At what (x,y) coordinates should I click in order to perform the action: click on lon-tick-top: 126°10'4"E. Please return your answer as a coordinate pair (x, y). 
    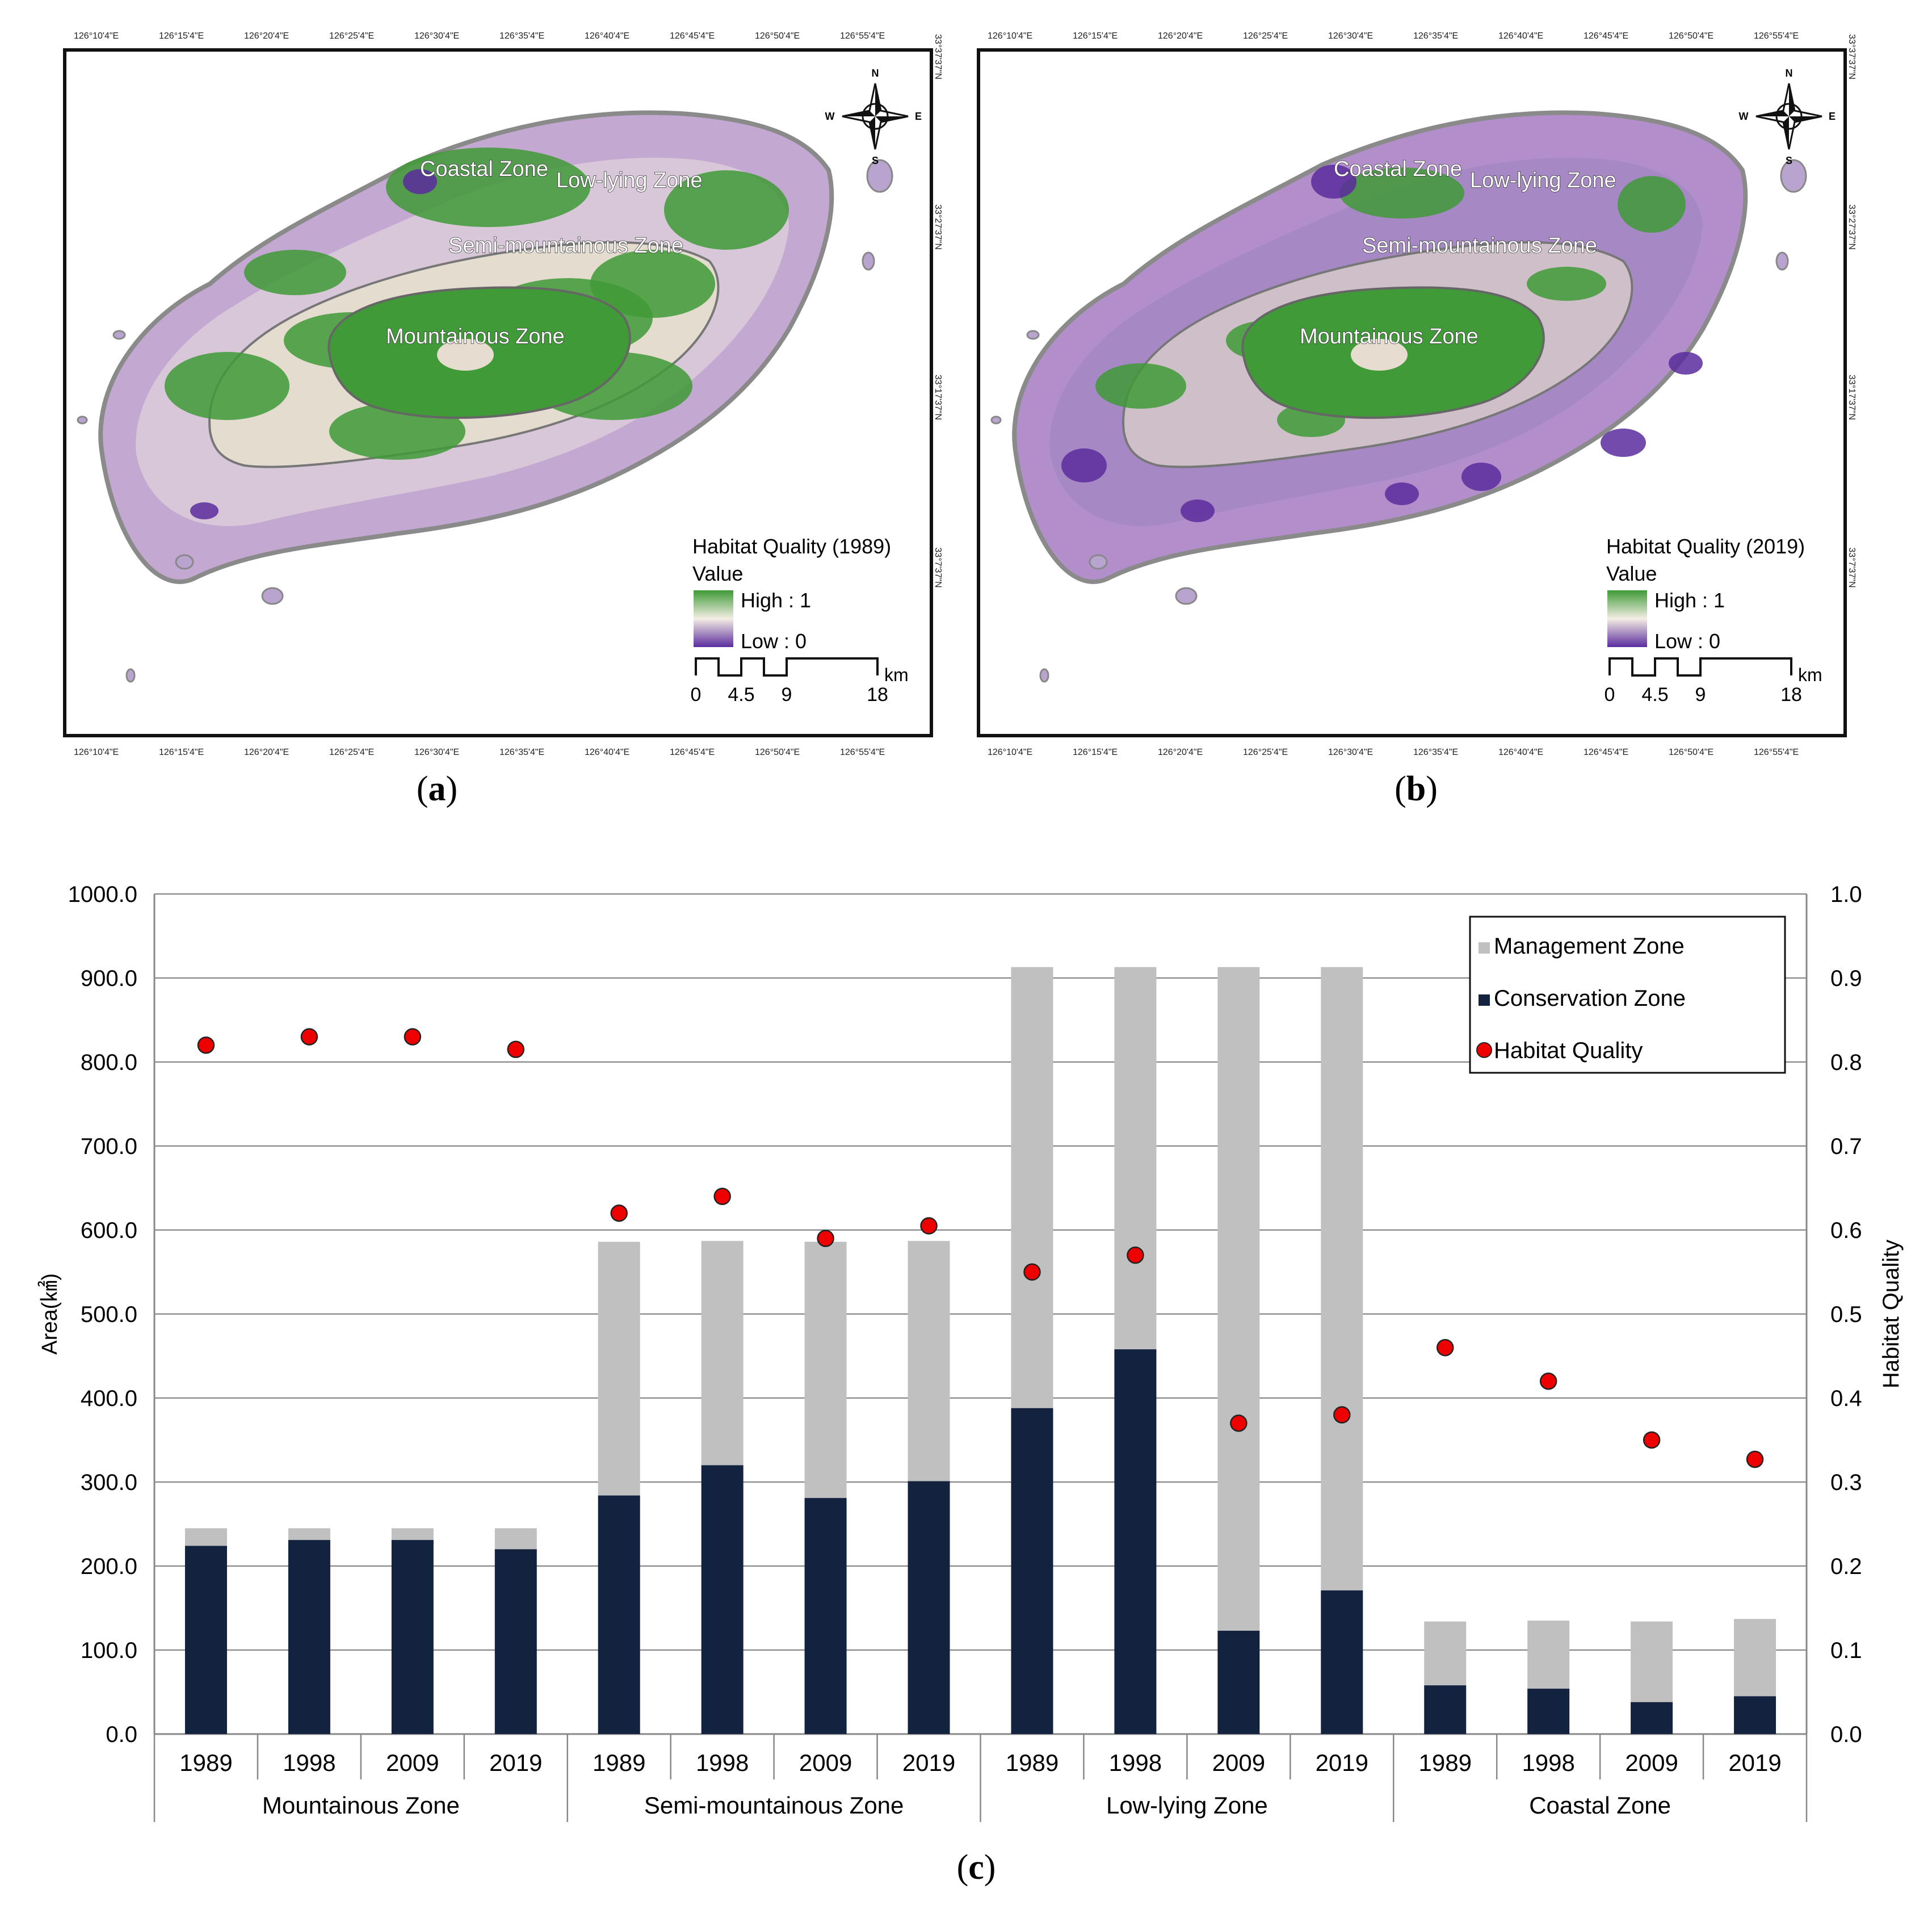
    Looking at the image, I should click on (1010, 36).